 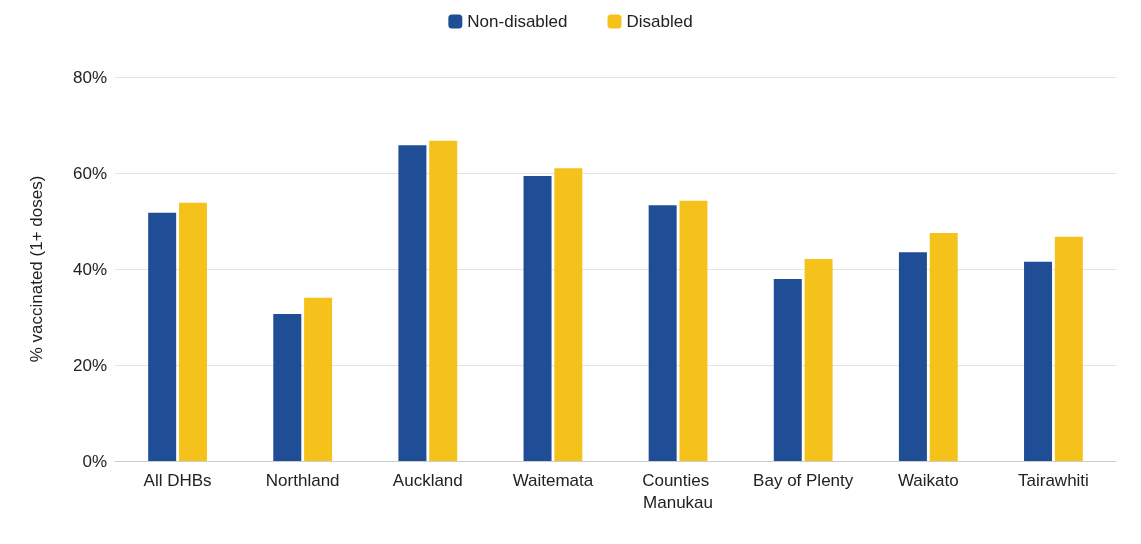 What do you see at coordinates (89, 77) in the screenshot?
I see `y-tick-label: 80%` at bounding box center [89, 77].